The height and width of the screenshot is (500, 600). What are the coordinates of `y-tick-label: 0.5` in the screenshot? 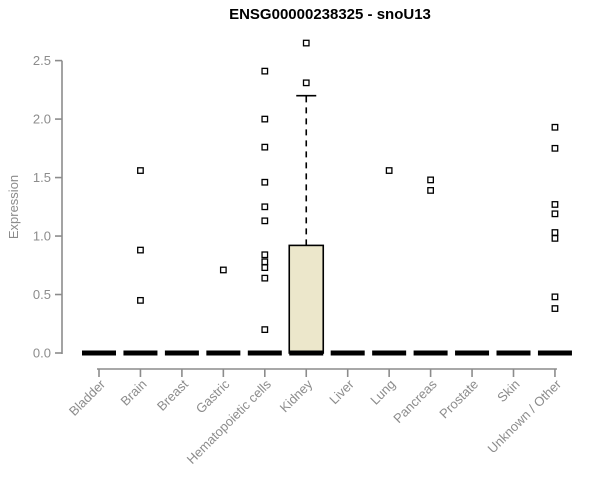 It's located at (42, 294).